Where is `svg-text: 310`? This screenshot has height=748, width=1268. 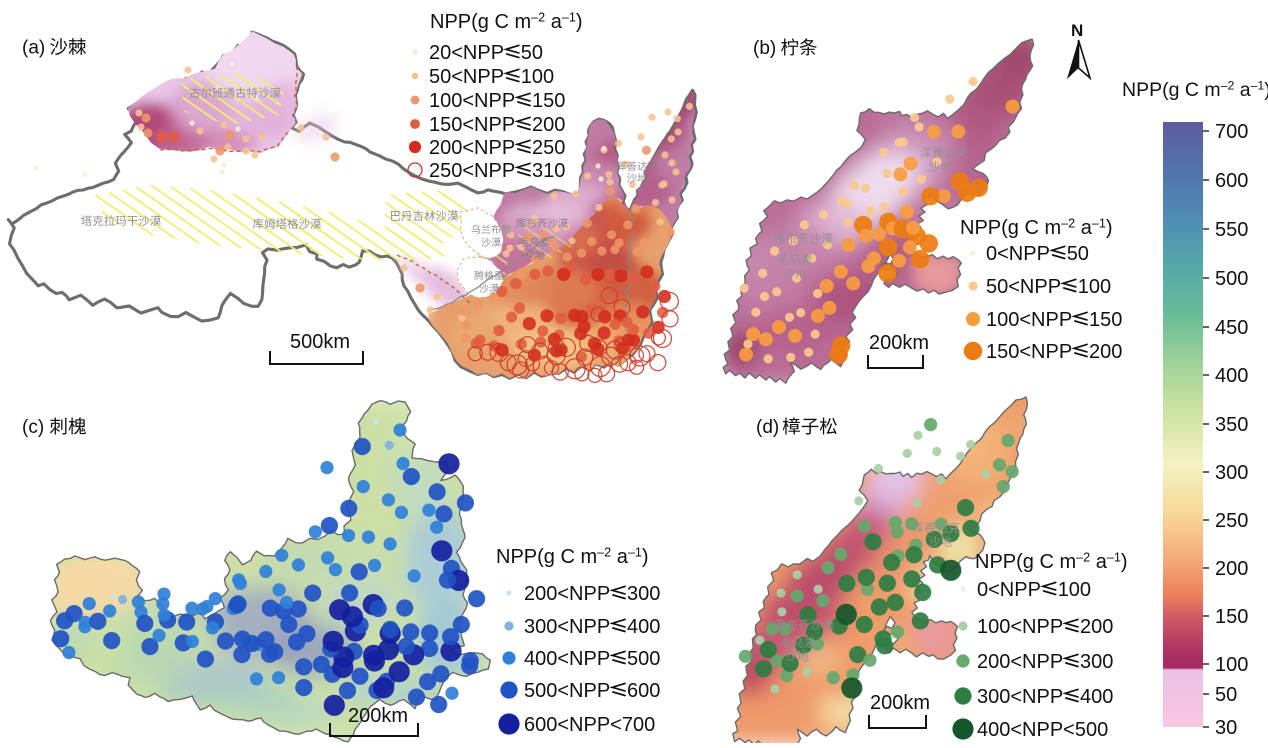
svg-text: 310 is located at coordinates (548, 171).